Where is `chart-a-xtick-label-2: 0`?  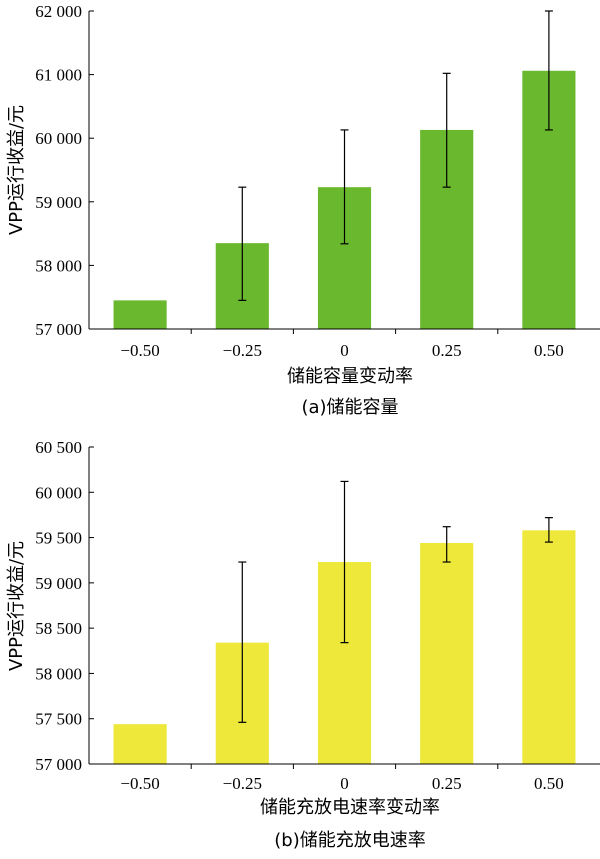
chart-a-xtick-label-2: 0 is located at coordinates (344, 350).